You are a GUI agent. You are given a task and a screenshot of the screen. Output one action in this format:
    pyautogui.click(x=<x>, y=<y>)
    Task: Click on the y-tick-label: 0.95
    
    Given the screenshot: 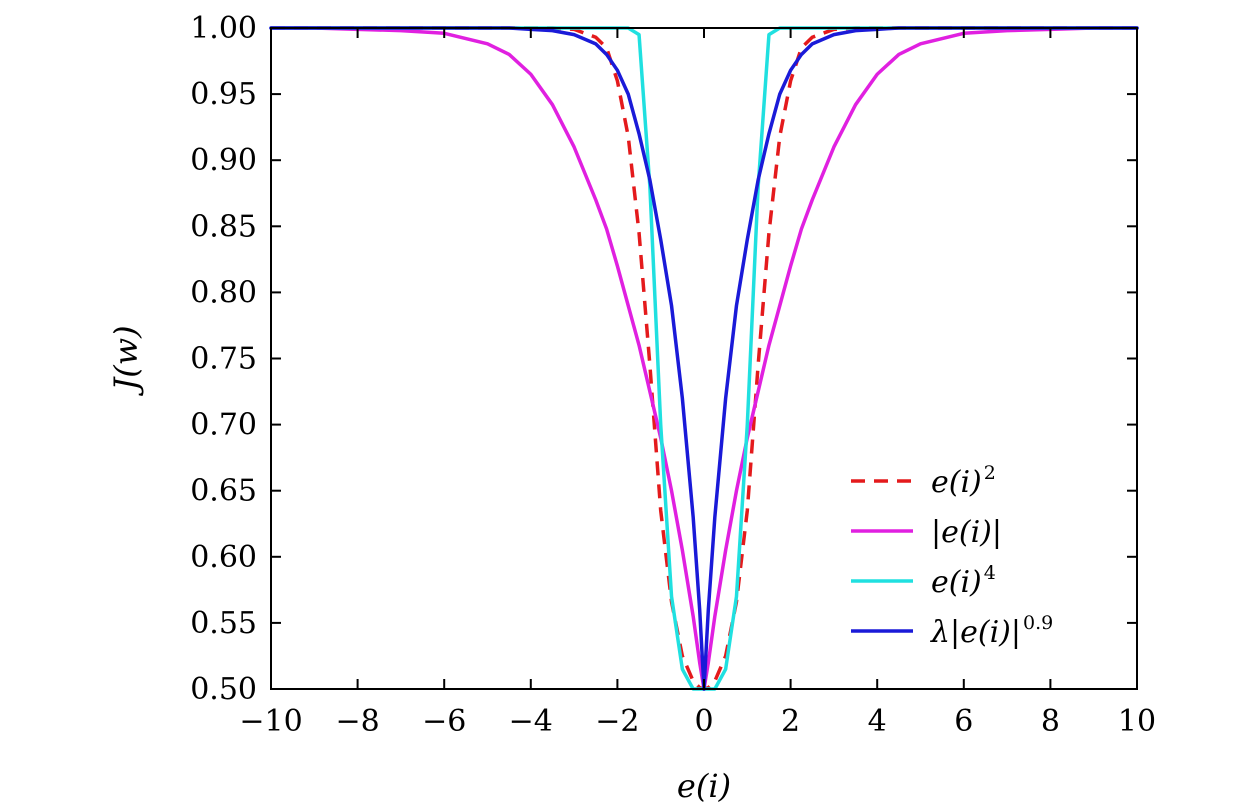 What is the action you would take?
    pyautogui.click(x=223, y=94)
    